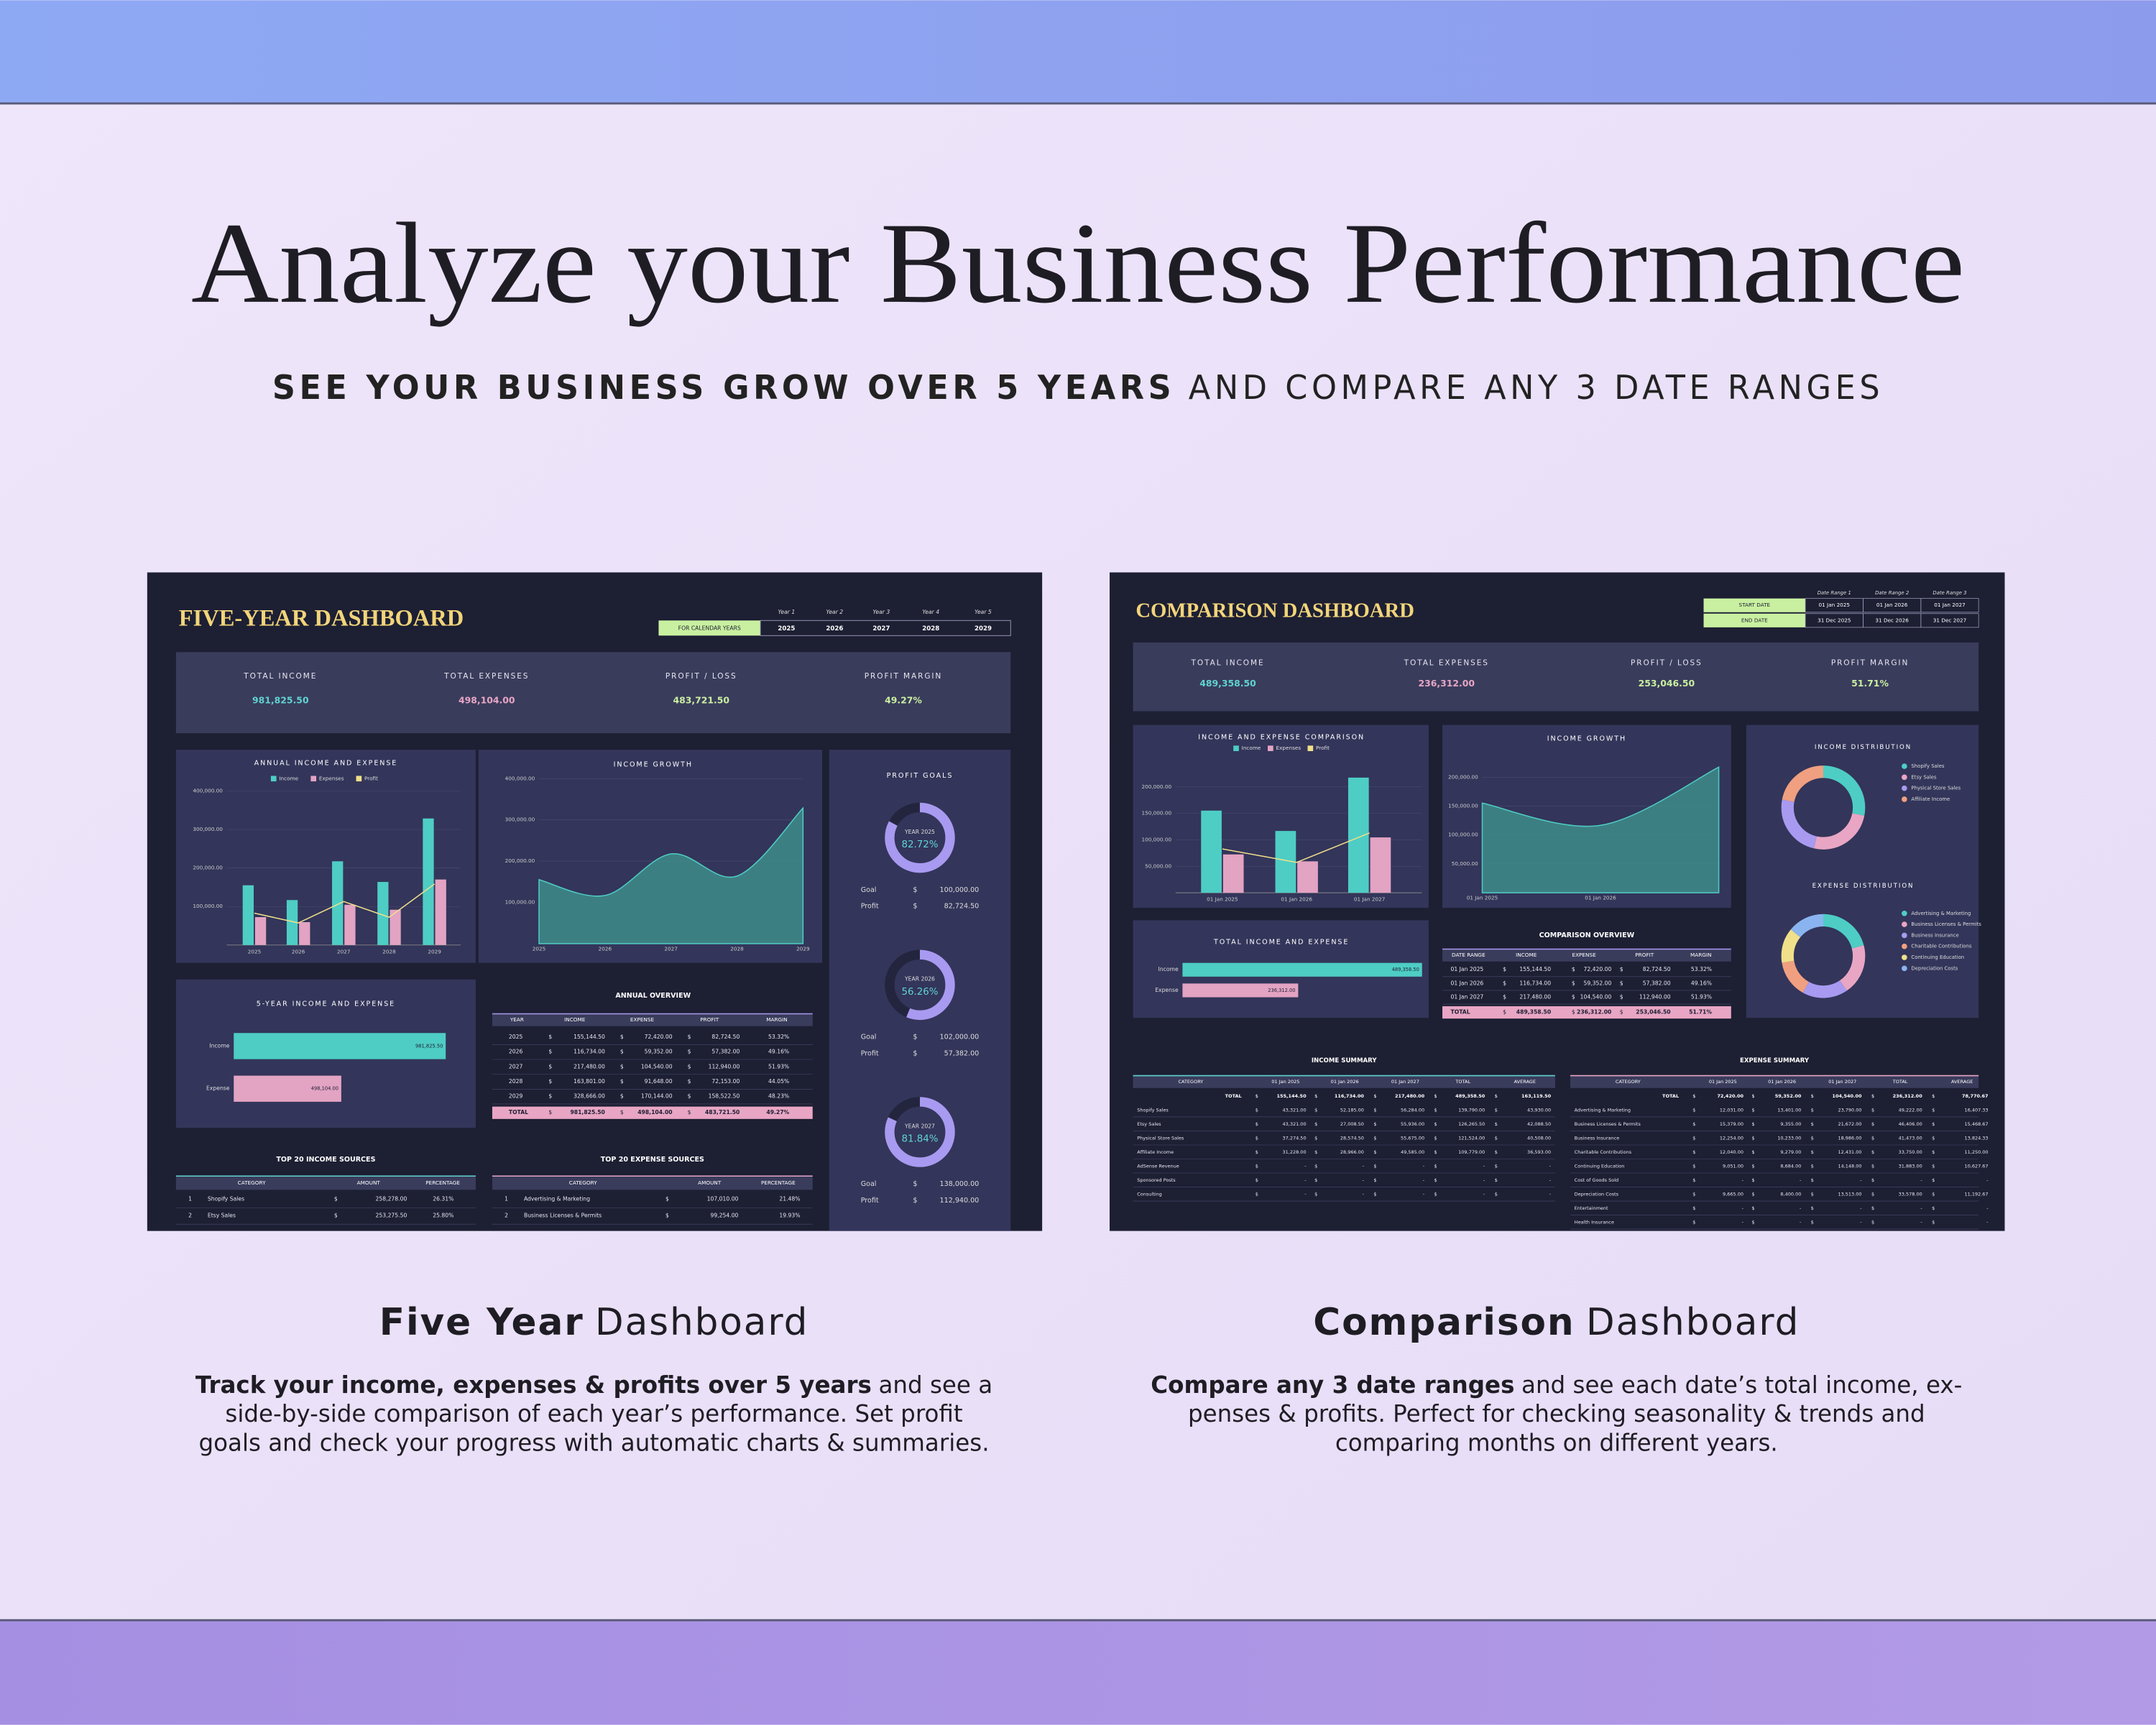 The image size is (2156, 1725). What do you see at coordinates (789, 1199) in the screenshot?
I see `table-cell: 21.48%` at bounding box center [789, 1199].